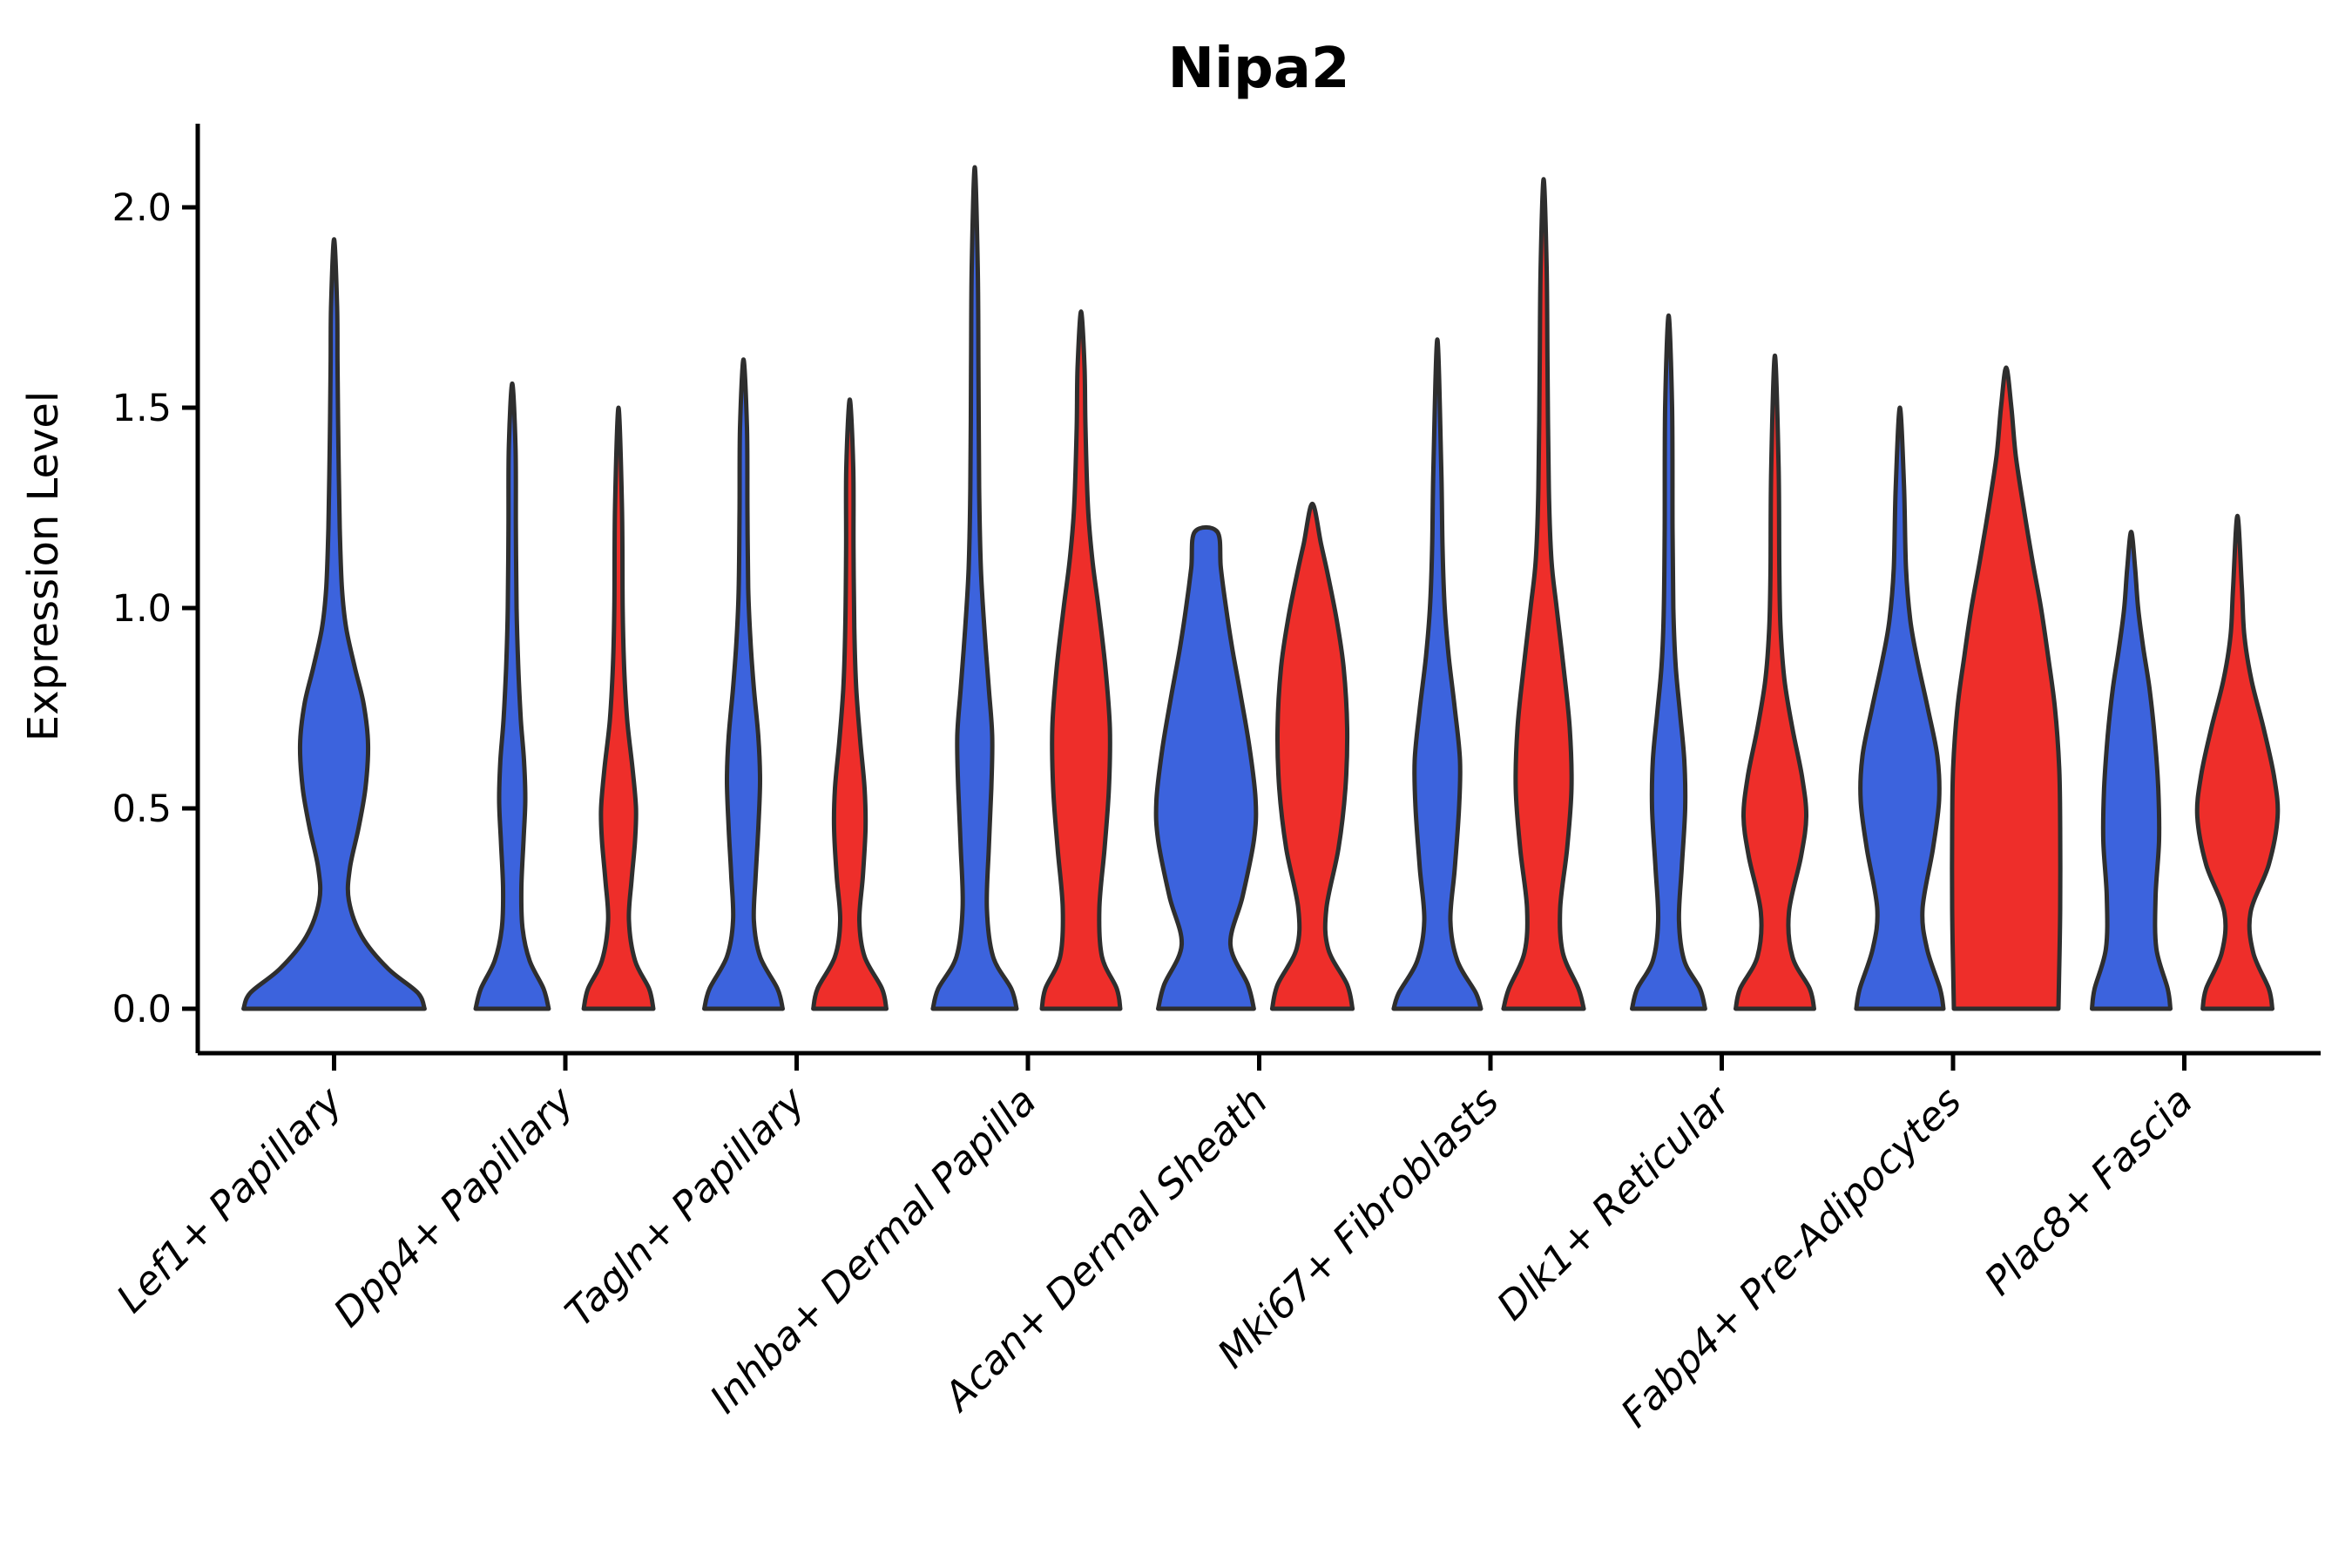 The image size is (2352, 1568). Describe the element at coordinates (2006, 688) in the screenshot. I see `violin-7-red` at that location.